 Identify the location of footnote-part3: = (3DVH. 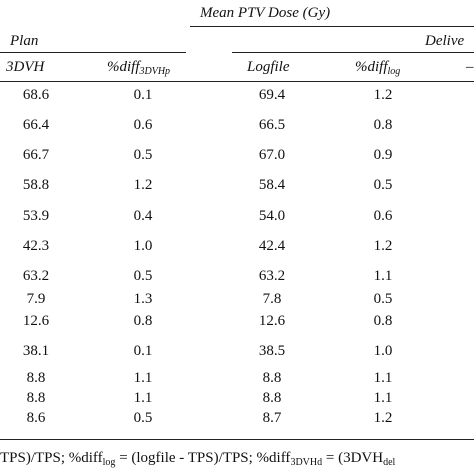
(353, 458).